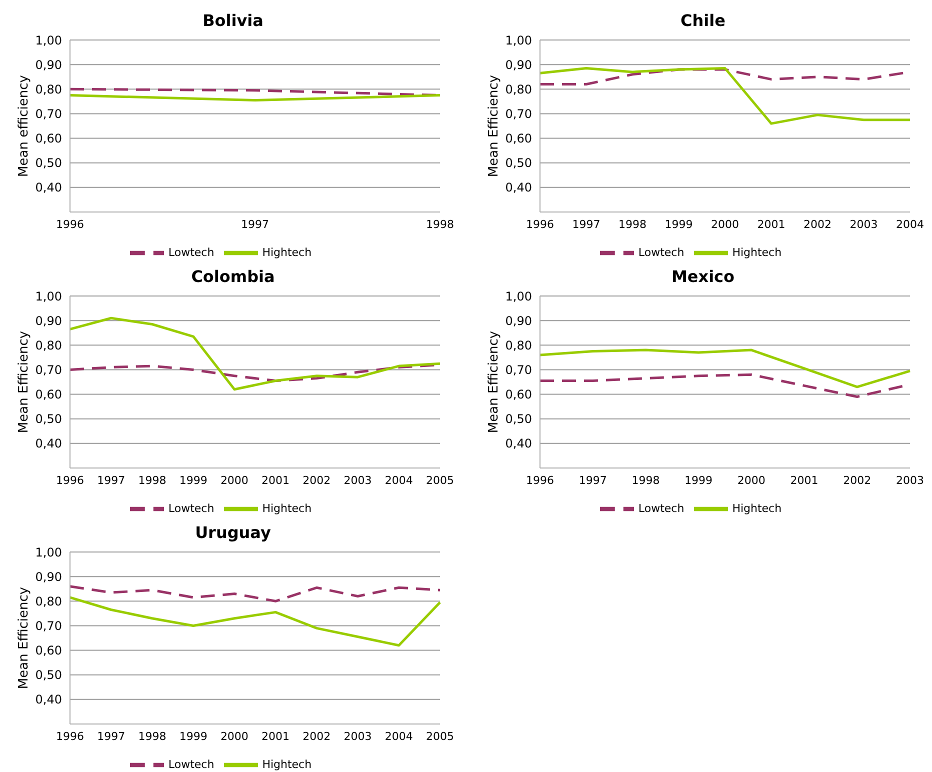 This screenshot has width=932, height=772. Describe the element at coordinates (233, 533) in the screenshot. I see `chart-title: Uruguay` at that location.